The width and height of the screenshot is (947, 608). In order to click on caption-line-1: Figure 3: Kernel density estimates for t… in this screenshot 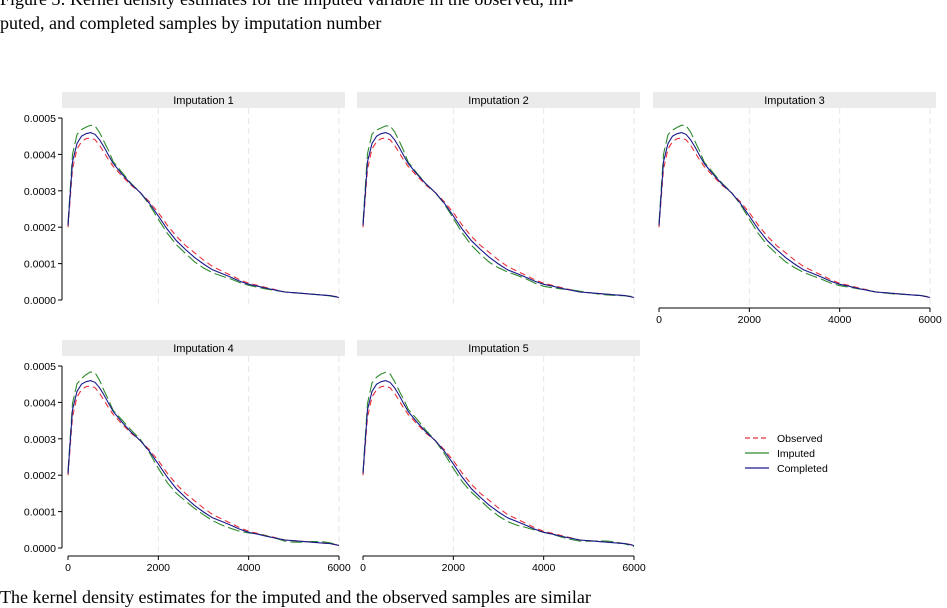, I will do `click(286, 5)`.